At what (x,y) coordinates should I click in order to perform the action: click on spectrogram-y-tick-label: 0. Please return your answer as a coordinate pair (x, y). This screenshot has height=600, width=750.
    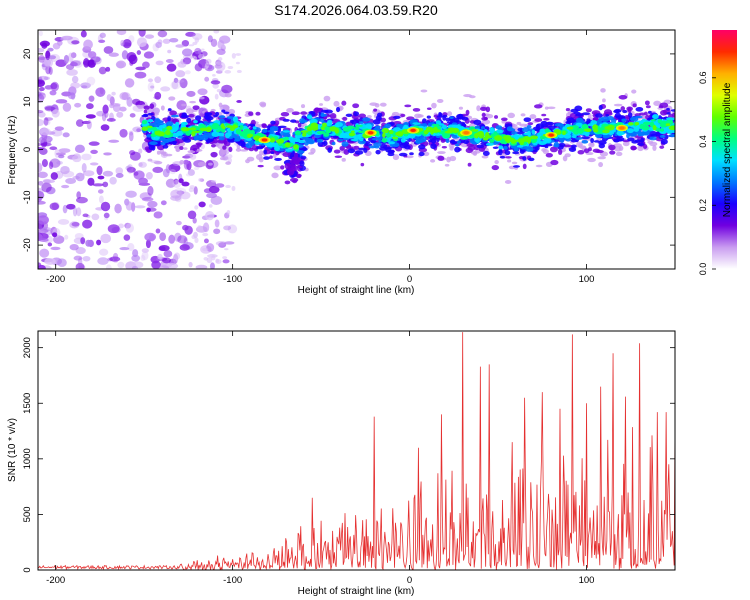
    Looking at the image, I should click on (27, 149).